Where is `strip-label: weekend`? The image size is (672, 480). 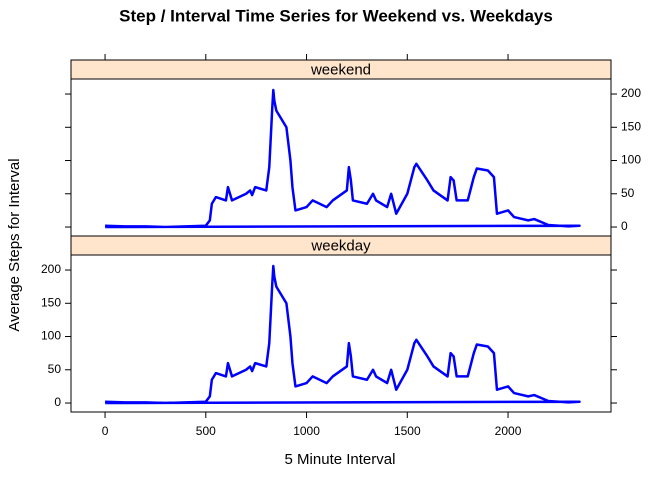 strip-label: weekend is located at coordinates (340, 69).